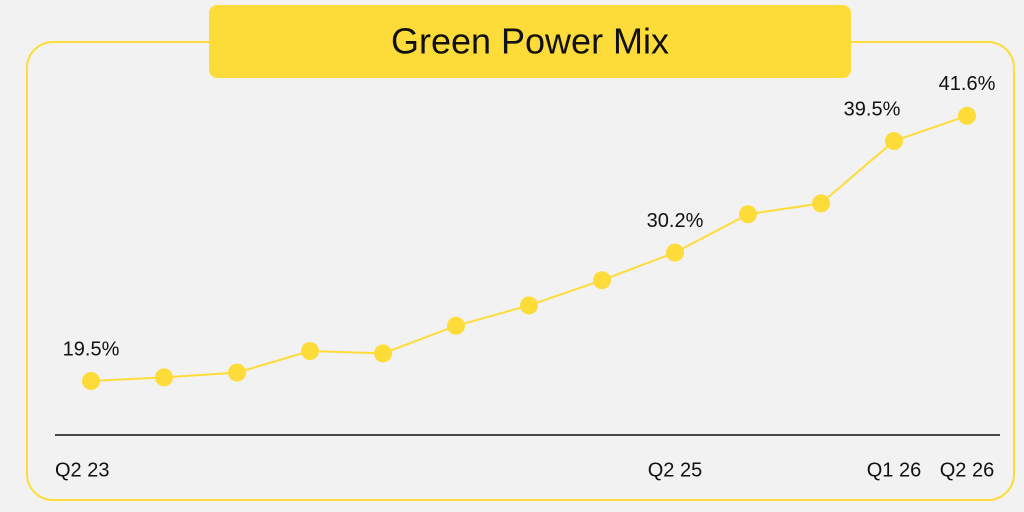 The image size is (1024, 512). I want to click on value-label: 39.5%, so click(872, 109).